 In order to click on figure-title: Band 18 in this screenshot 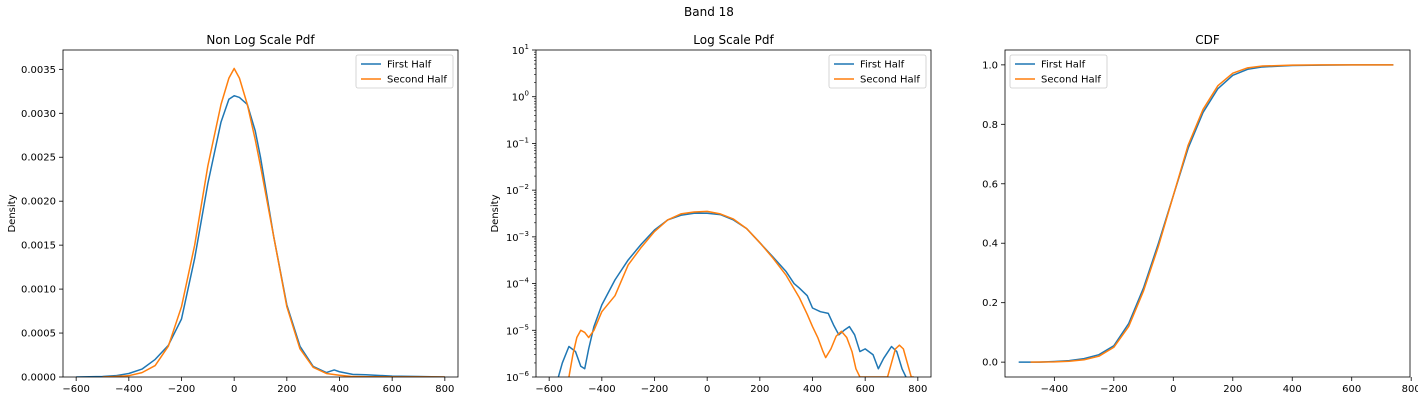, I will do `click(709, 12)`.